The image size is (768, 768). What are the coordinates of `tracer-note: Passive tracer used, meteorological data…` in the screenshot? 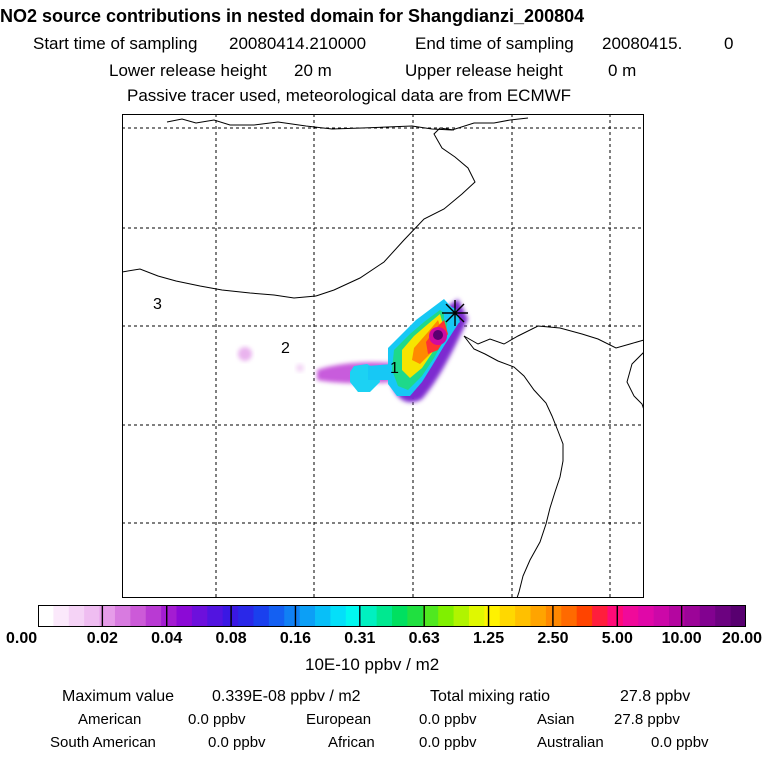 It's located at (349, 95).